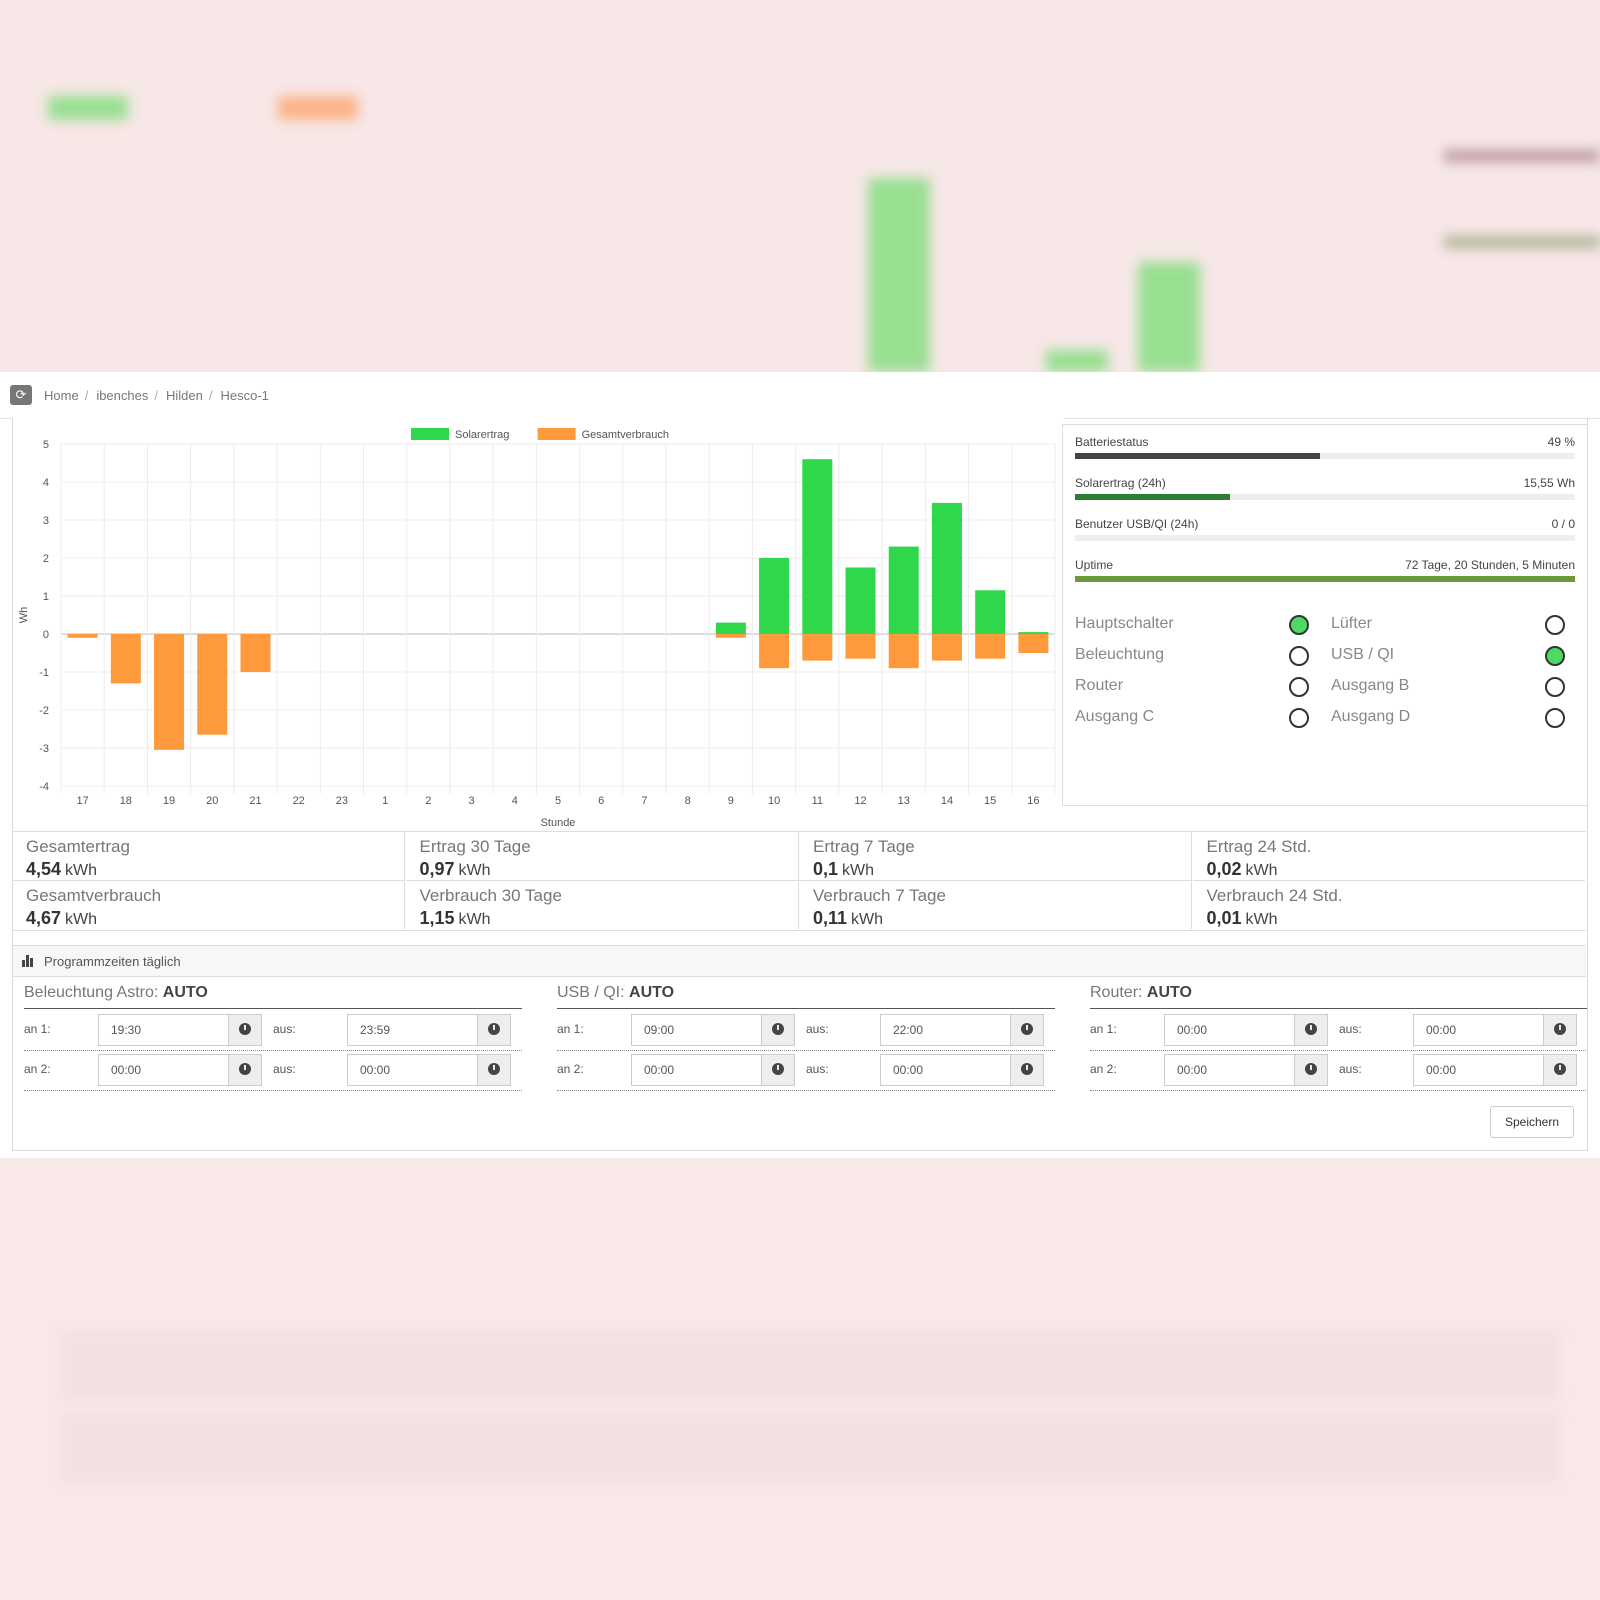 The image size is (1600, 1600). I want to click on y-tick-label: 3, so click(46, 521).